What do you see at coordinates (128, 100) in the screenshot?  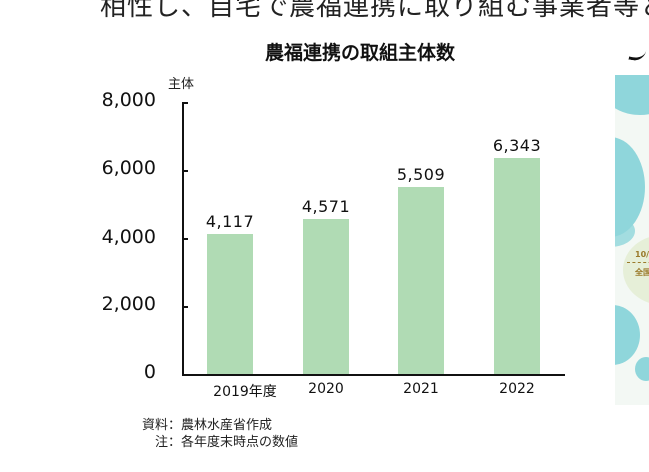 I see `y-tick-label: 8,000` at bounding box center [128, 100].